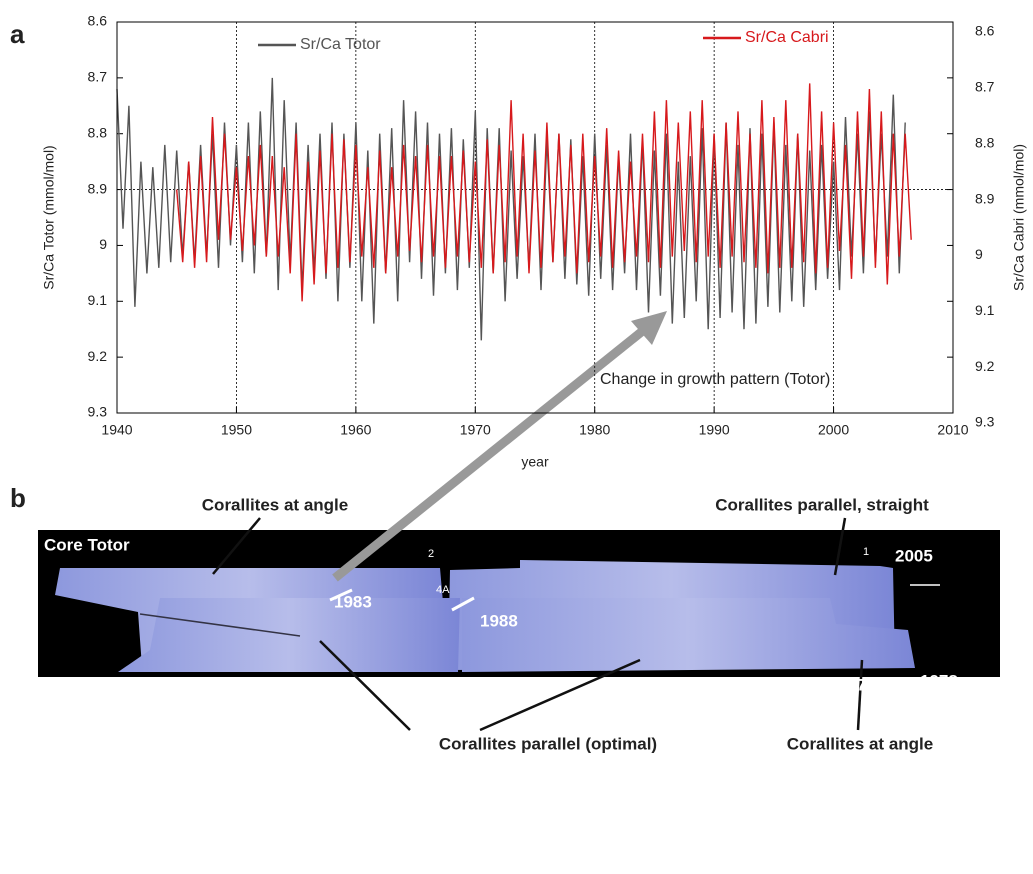 The width and height of the screenshot is (1033, 874). Describe the element at coordinates (477, 697) in the screenshot. I see `year-label: 1958` at that location.